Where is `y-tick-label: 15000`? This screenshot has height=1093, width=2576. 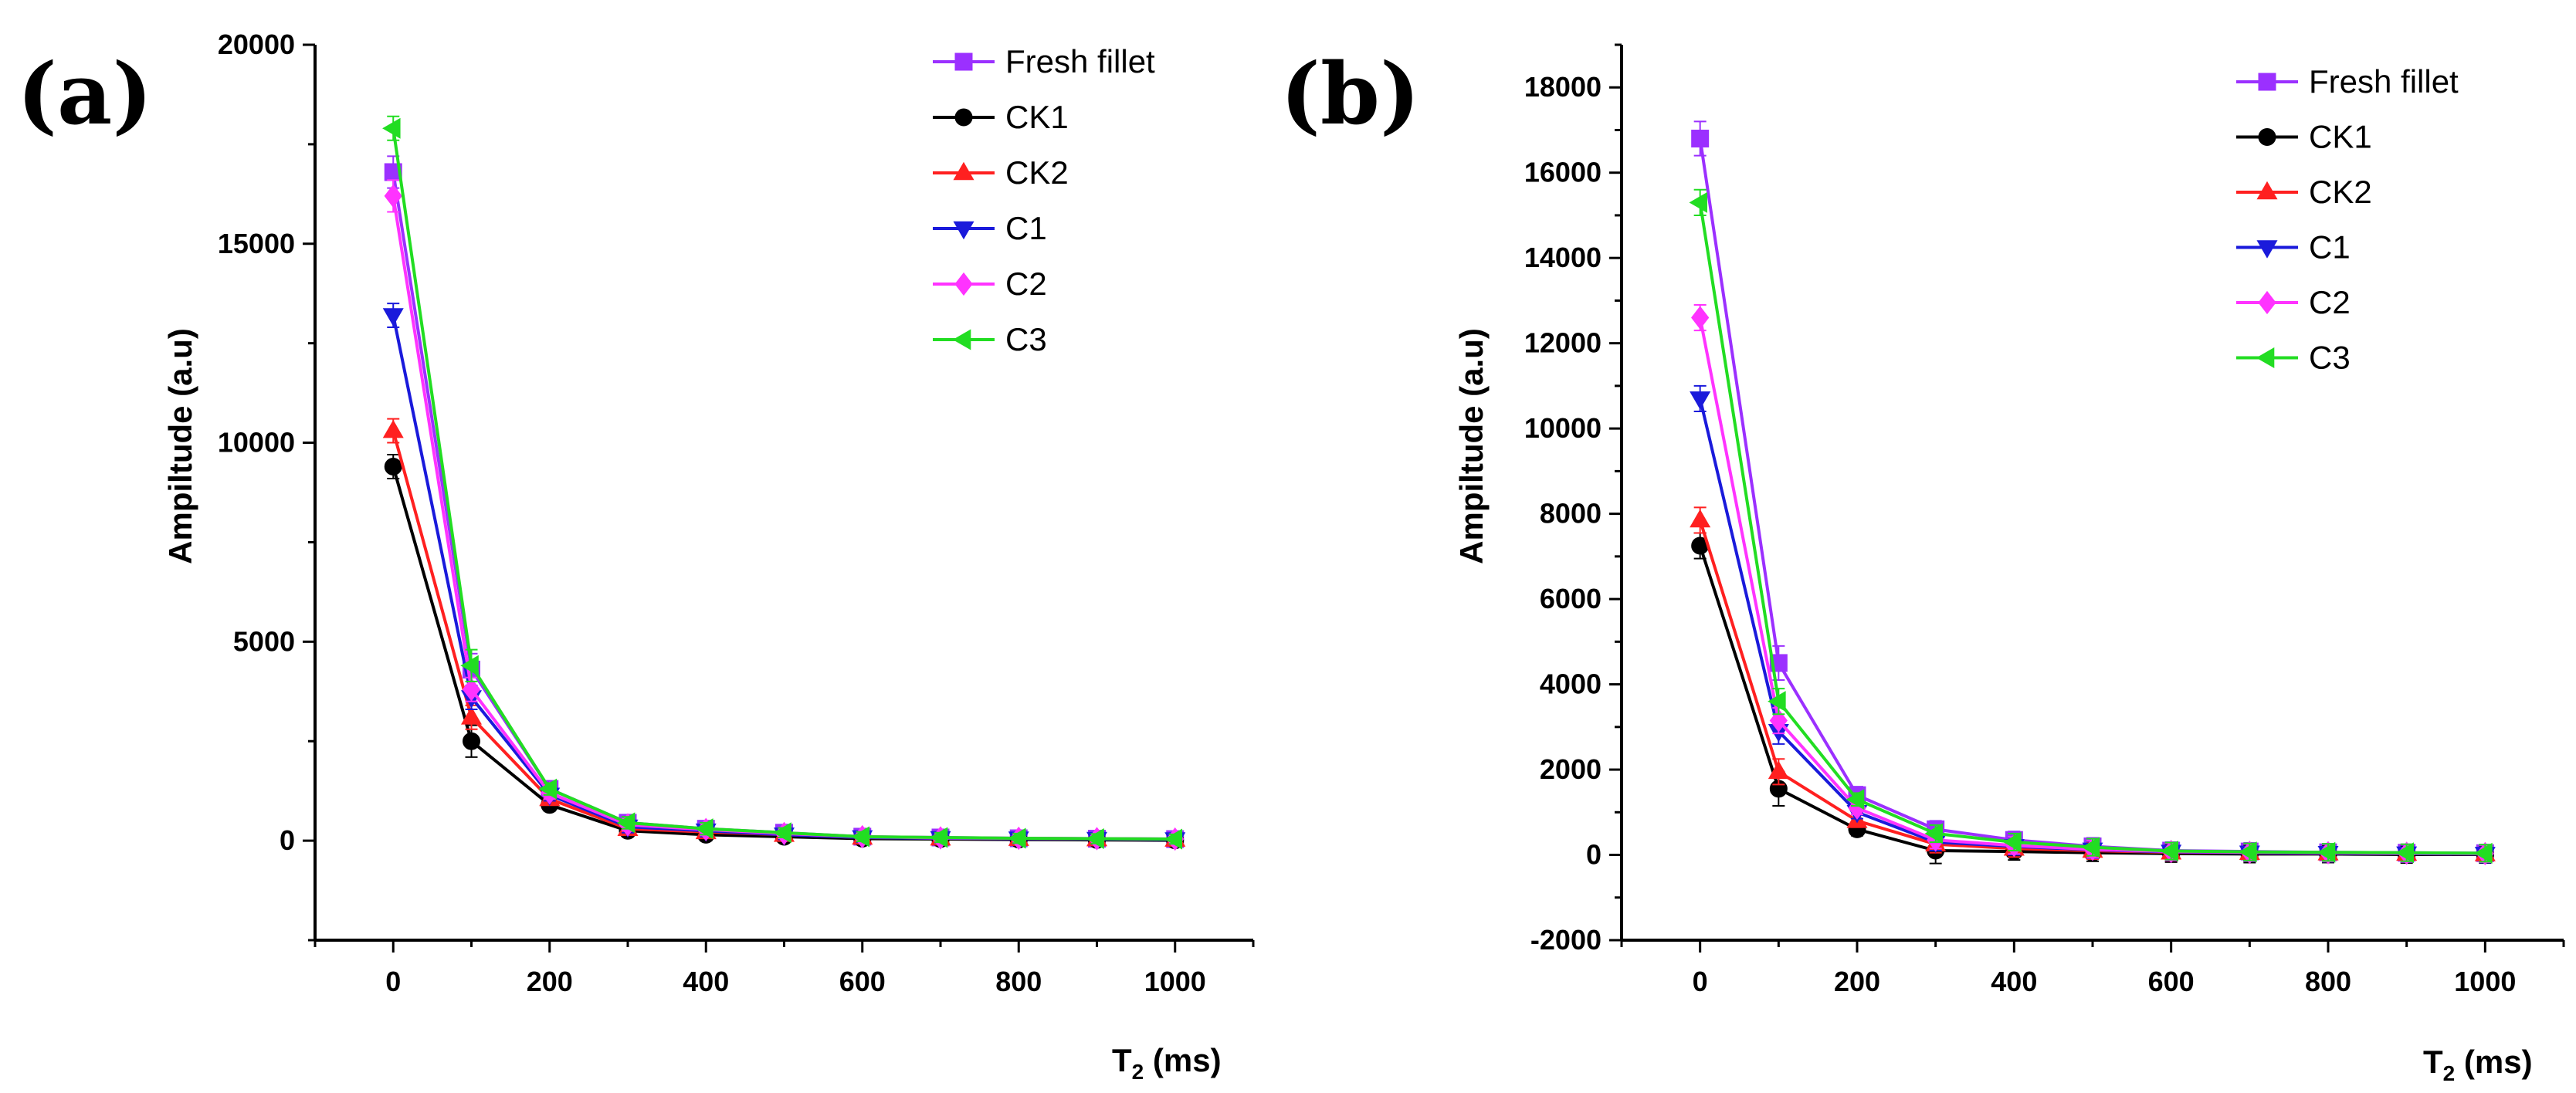
y-tick-label: 15000 is located at coordinates (256, 243).